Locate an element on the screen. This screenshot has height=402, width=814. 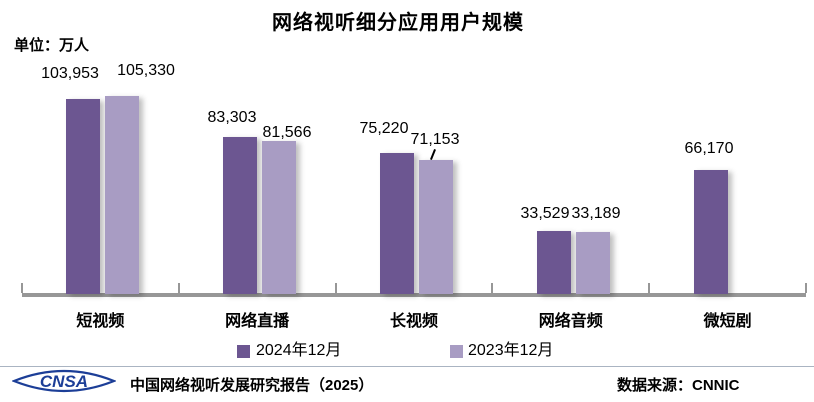
value-label-网络直播-2024年12月: 83,303 is located at coordinates (232, 117).